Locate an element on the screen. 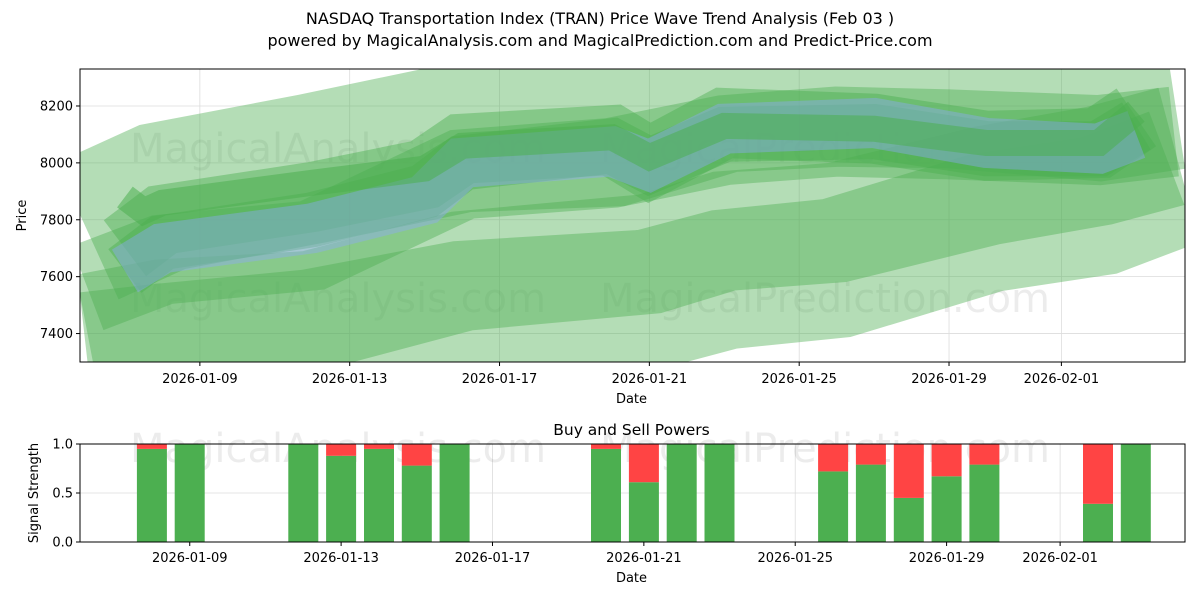 The width and height of the screenshot is (1200, 600). price-y-tick-label: 8200 is located at coordinates (56, 106).